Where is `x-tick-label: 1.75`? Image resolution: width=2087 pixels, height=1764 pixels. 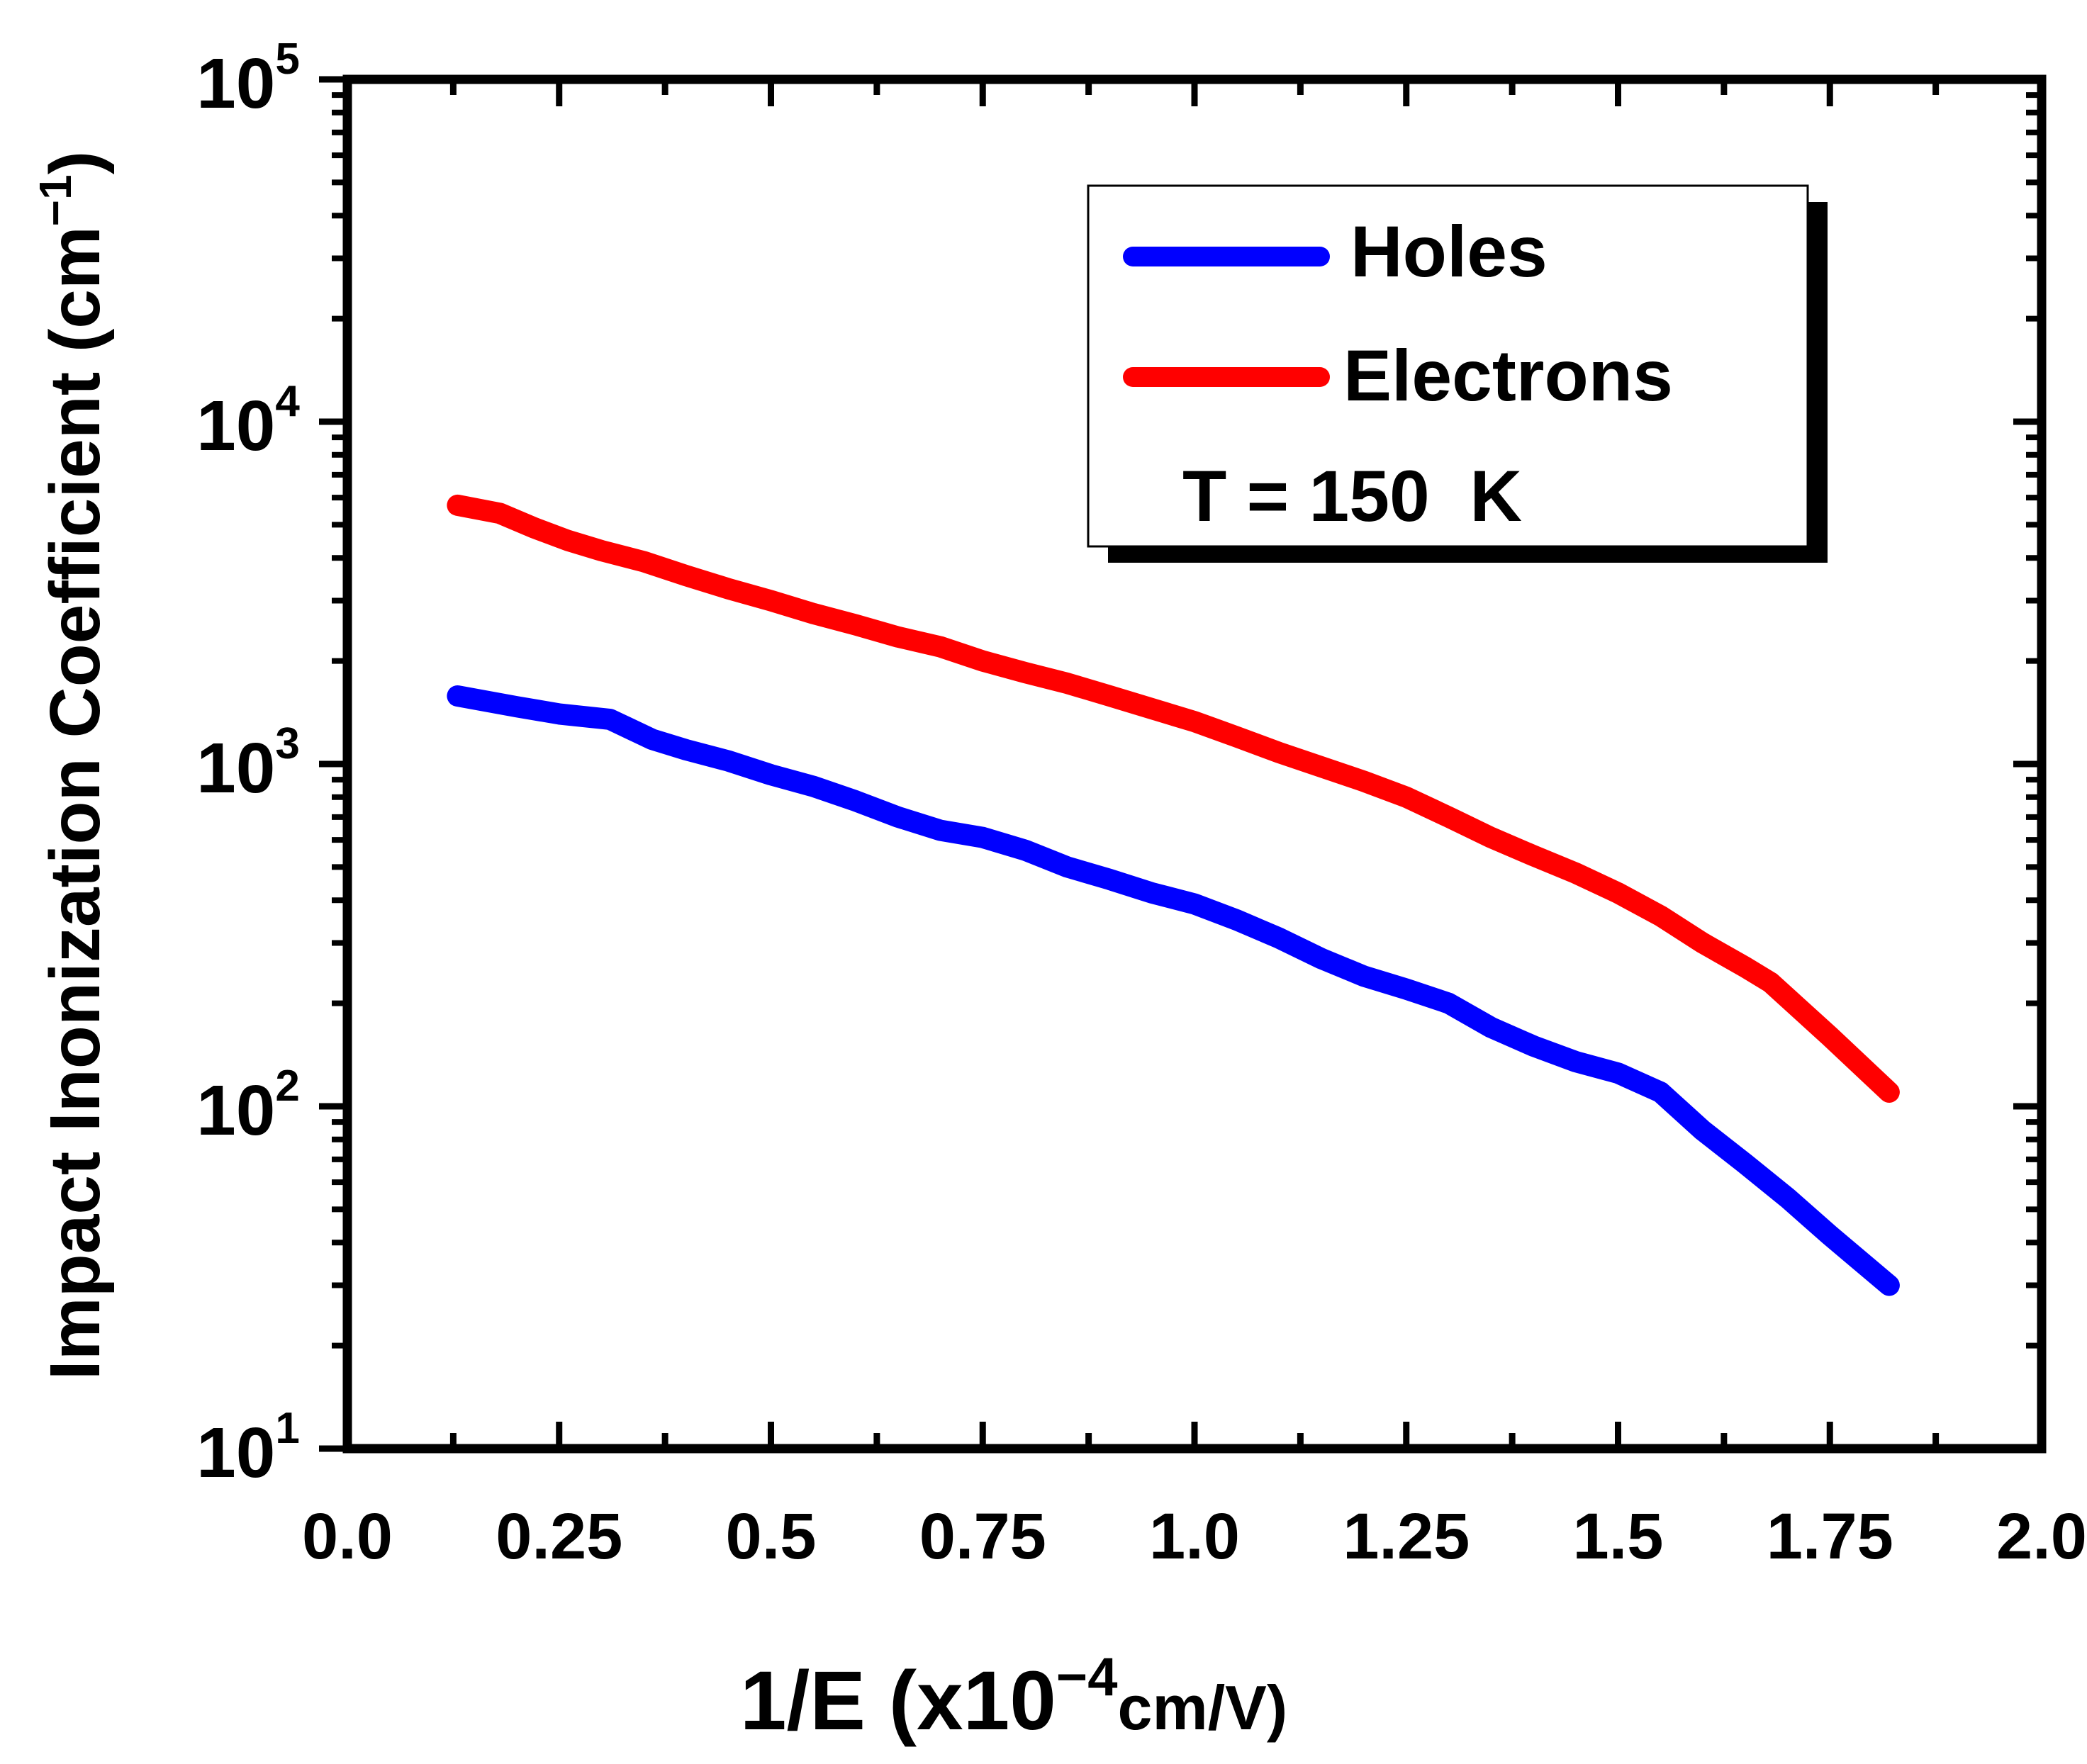
x-tick-label: 1.75 is located at coordinates (1830, 1536).